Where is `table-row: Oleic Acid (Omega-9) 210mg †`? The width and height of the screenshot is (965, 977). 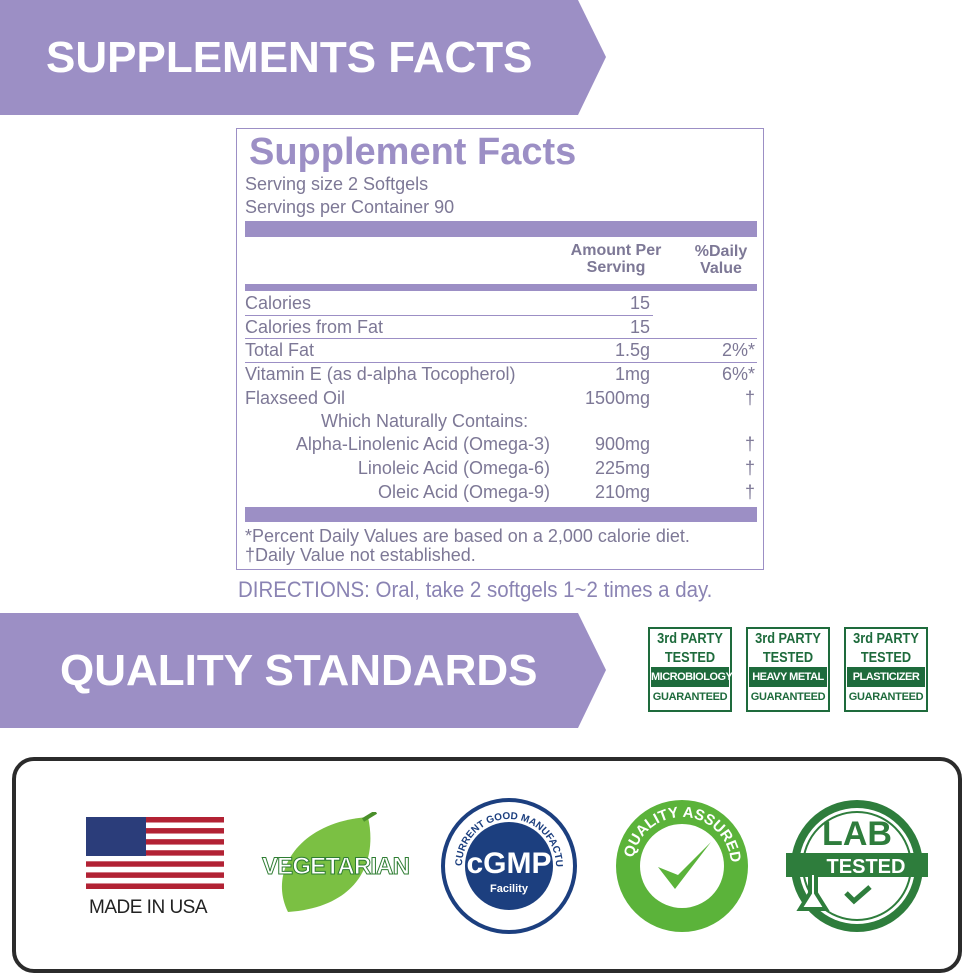
table-row: Oleic Acid (Omega-9) 210mg † is located at coordinates (566, 492).